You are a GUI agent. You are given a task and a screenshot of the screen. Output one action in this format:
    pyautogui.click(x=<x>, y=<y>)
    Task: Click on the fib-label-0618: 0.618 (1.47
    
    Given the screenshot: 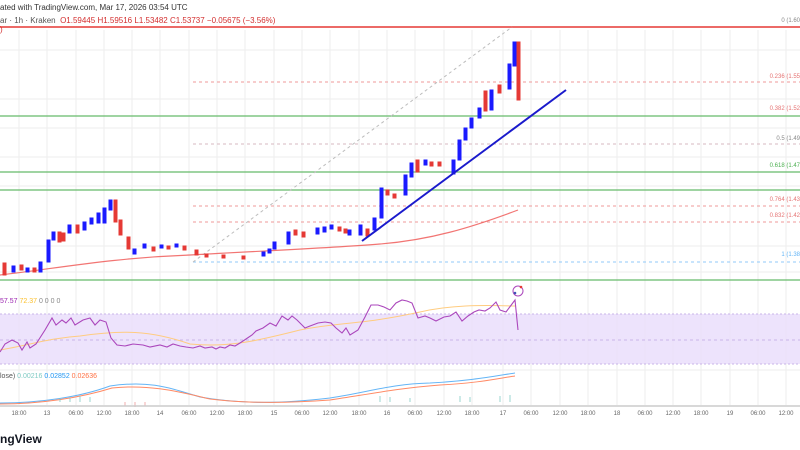 What is the action you would take?
    pyautogui.click(x=784, y=166)
    